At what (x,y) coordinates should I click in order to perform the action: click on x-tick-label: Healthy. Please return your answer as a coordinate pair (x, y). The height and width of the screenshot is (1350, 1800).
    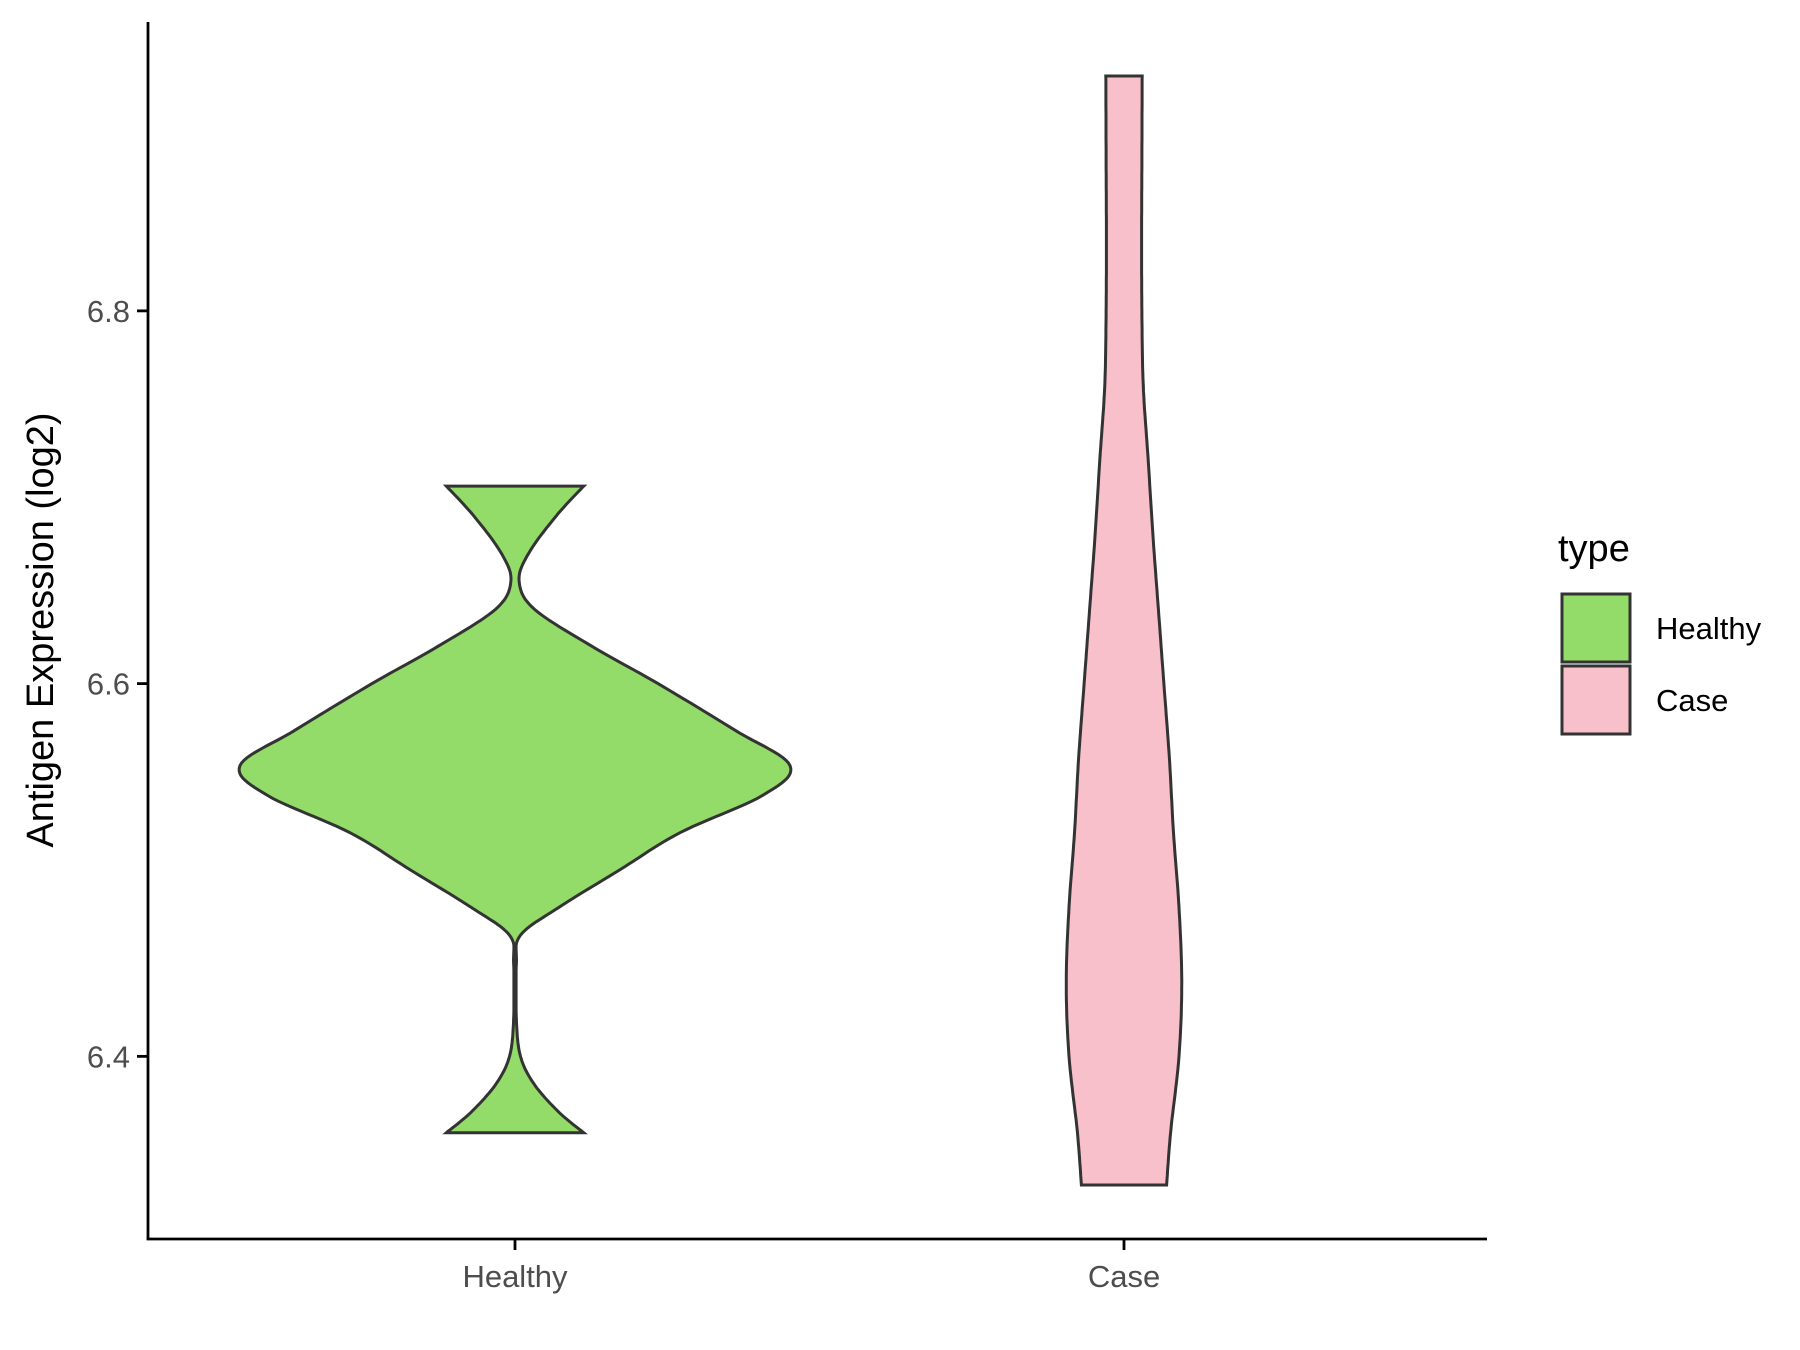
    Looking at the image, I should click on (515, 1276).